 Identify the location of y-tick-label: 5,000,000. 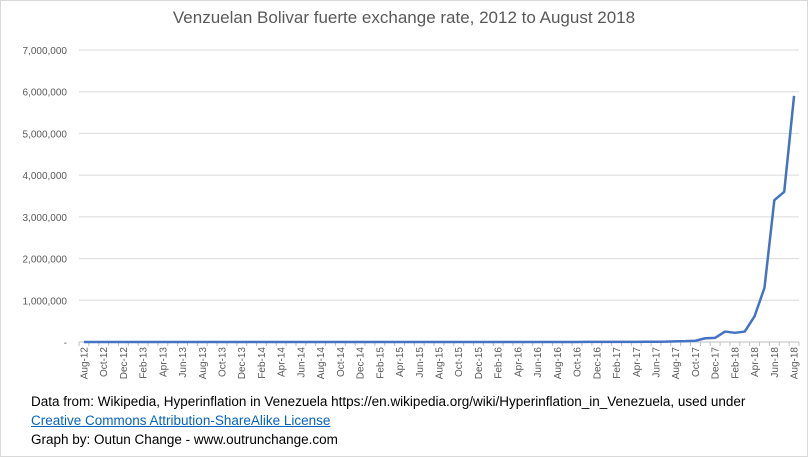
(45, 134).